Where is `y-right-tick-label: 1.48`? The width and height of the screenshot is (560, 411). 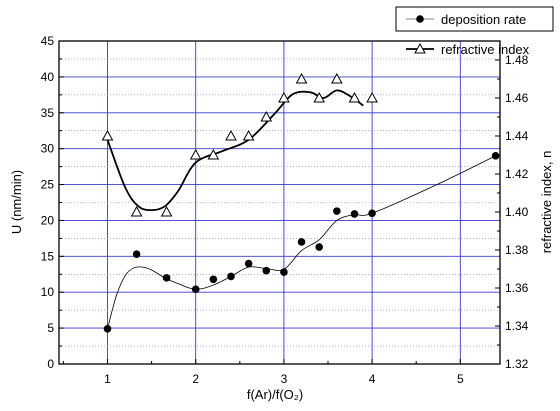
y-right-tick-label: 1.48 is located at coordinates (517, 60).